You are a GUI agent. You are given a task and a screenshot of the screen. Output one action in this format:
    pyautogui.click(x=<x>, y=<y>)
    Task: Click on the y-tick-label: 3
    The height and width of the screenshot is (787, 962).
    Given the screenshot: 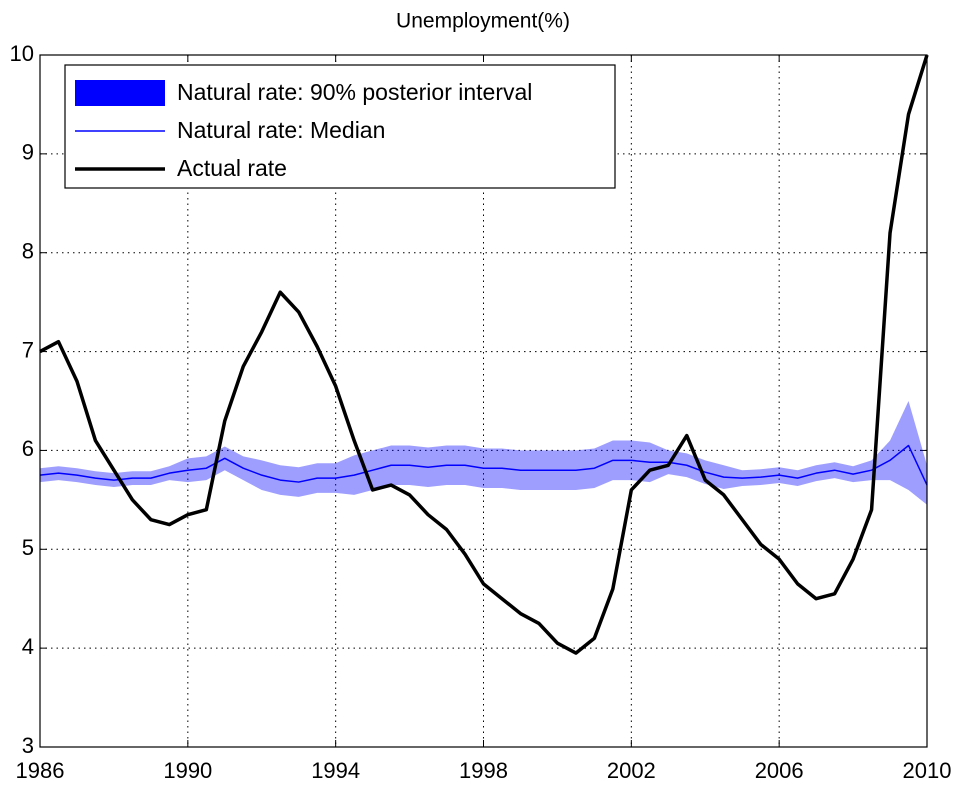 What is the action you would take?
    pyautogui.click(x=28, y=745)
    